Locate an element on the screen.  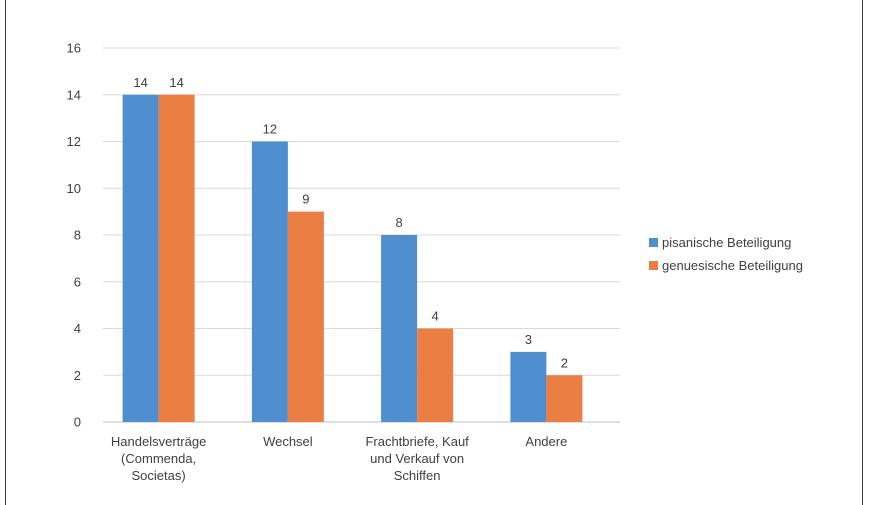
legend-swatch-pisanische is located at coordinates (653, 242).